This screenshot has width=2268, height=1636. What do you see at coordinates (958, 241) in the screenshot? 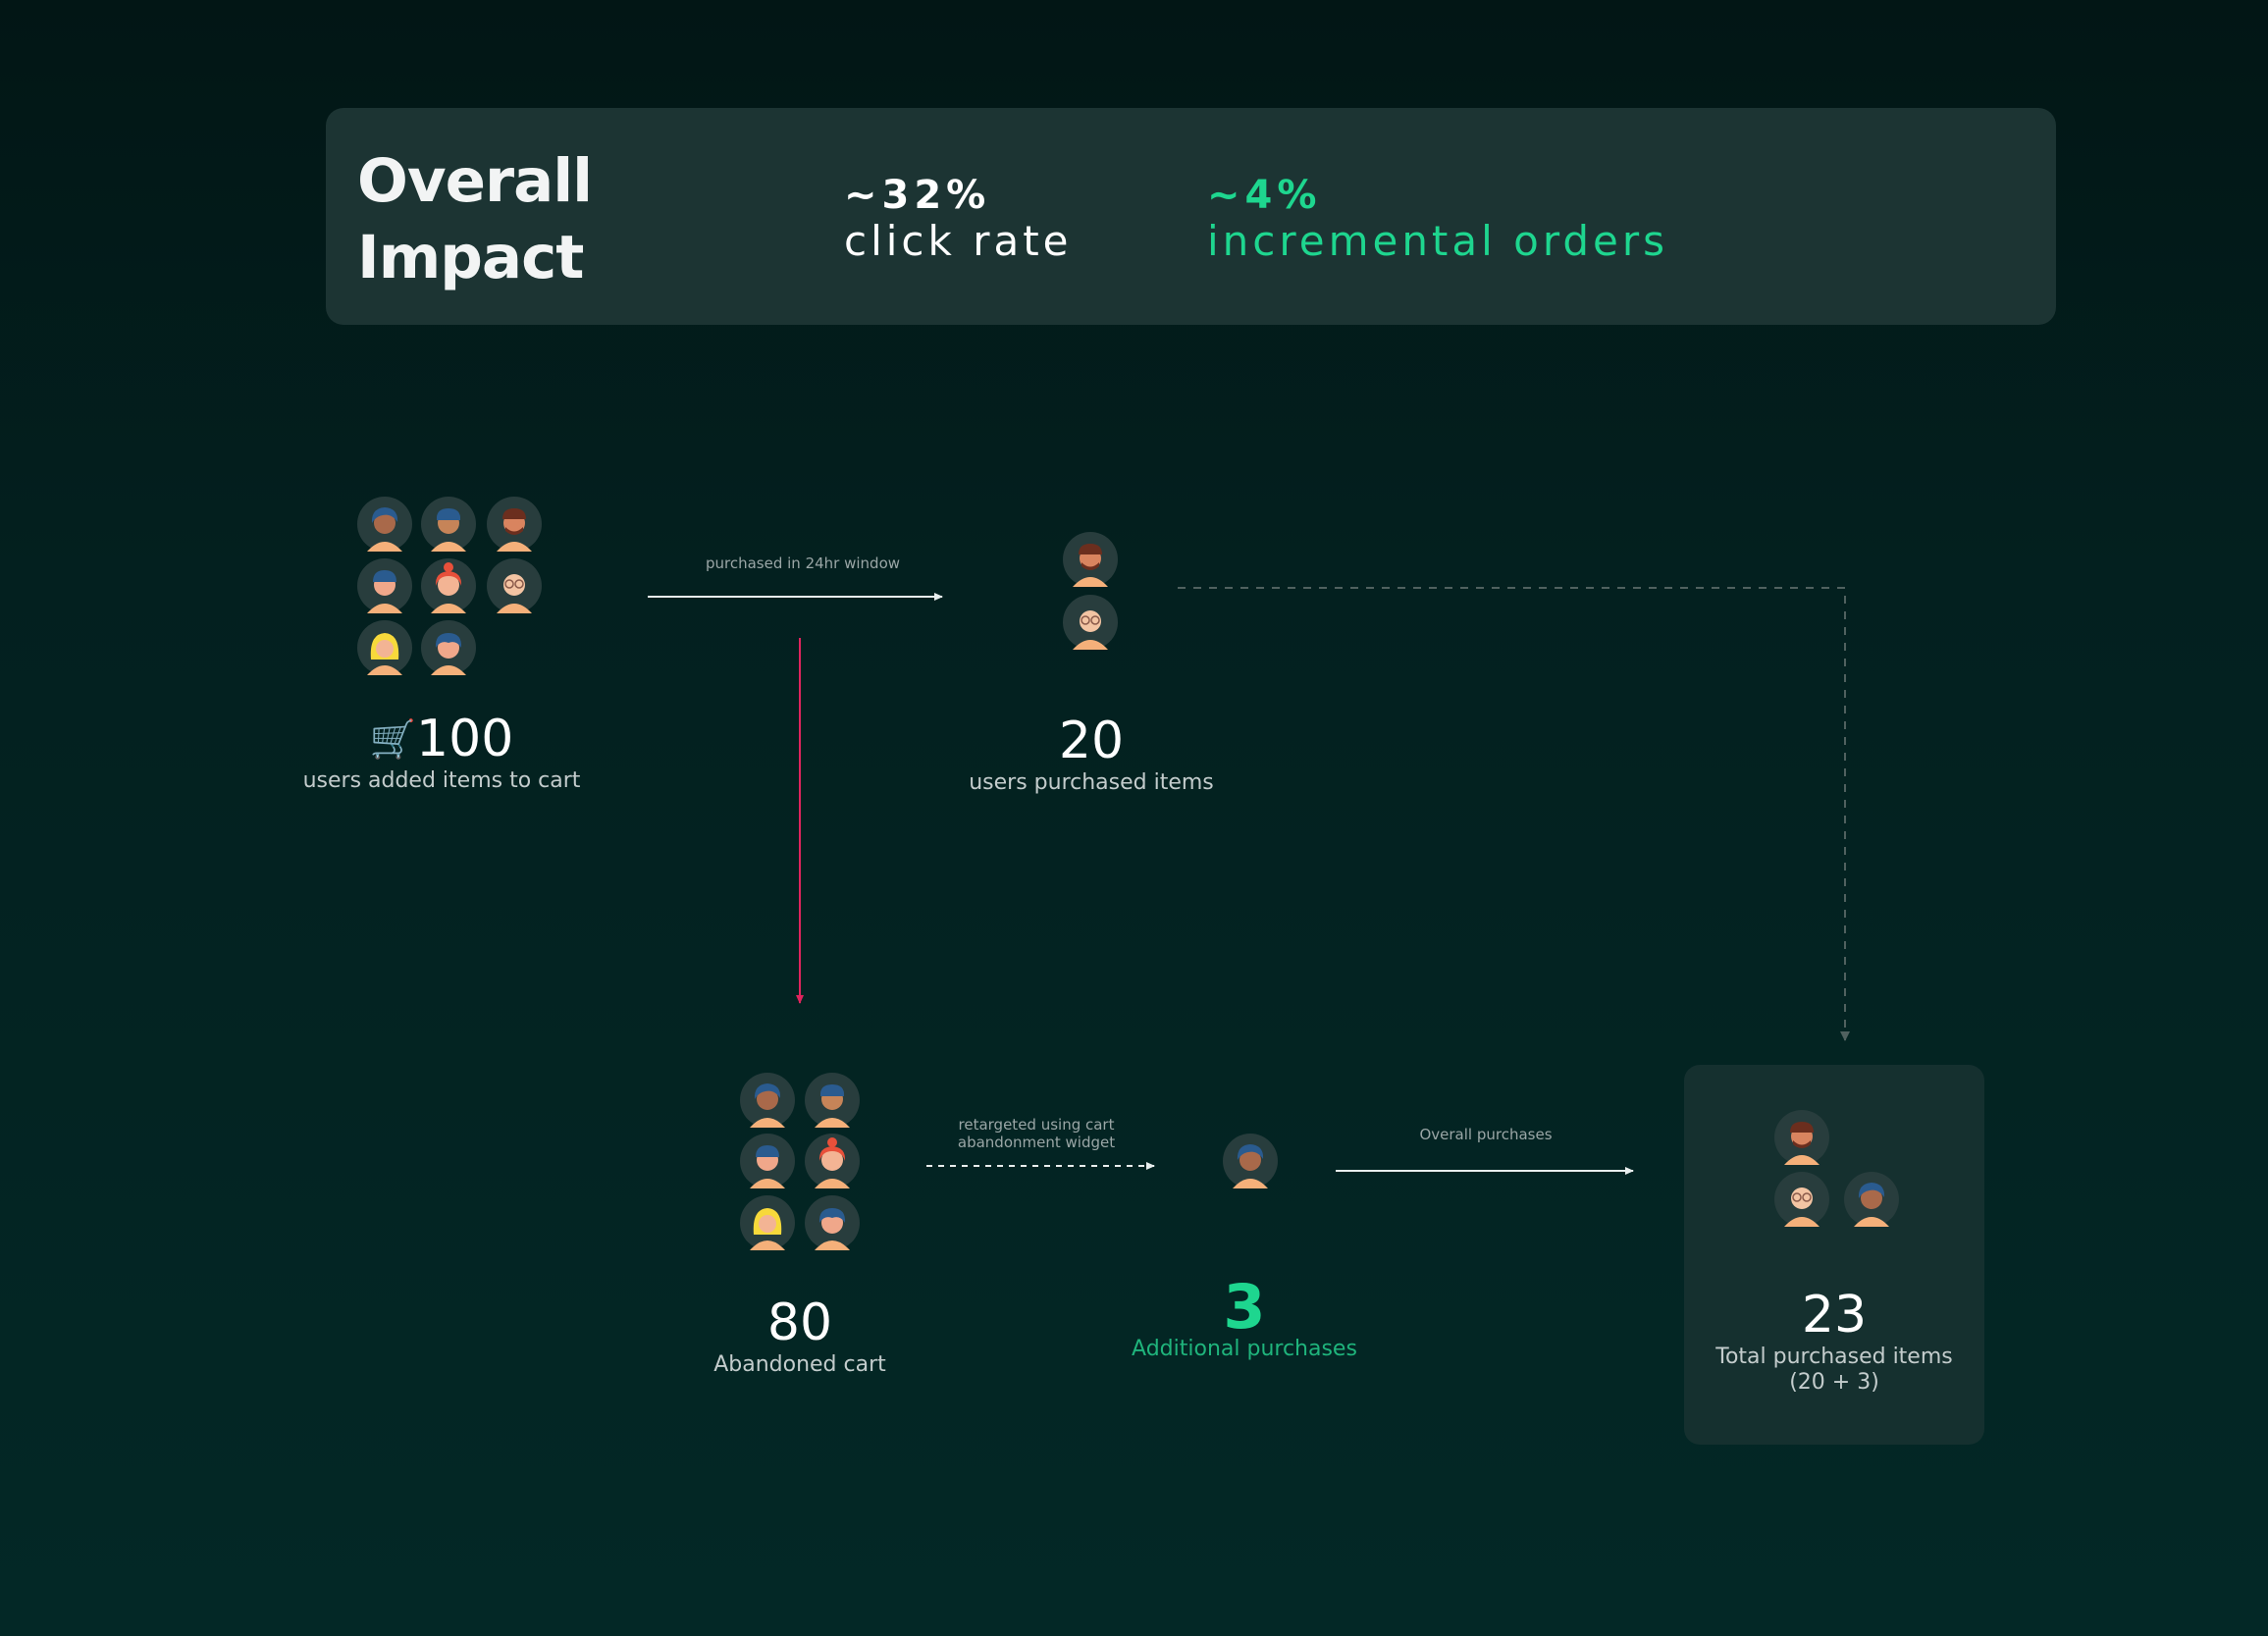
I see `metric-click-rate-label: click rate` at bounding box center [958, 241].